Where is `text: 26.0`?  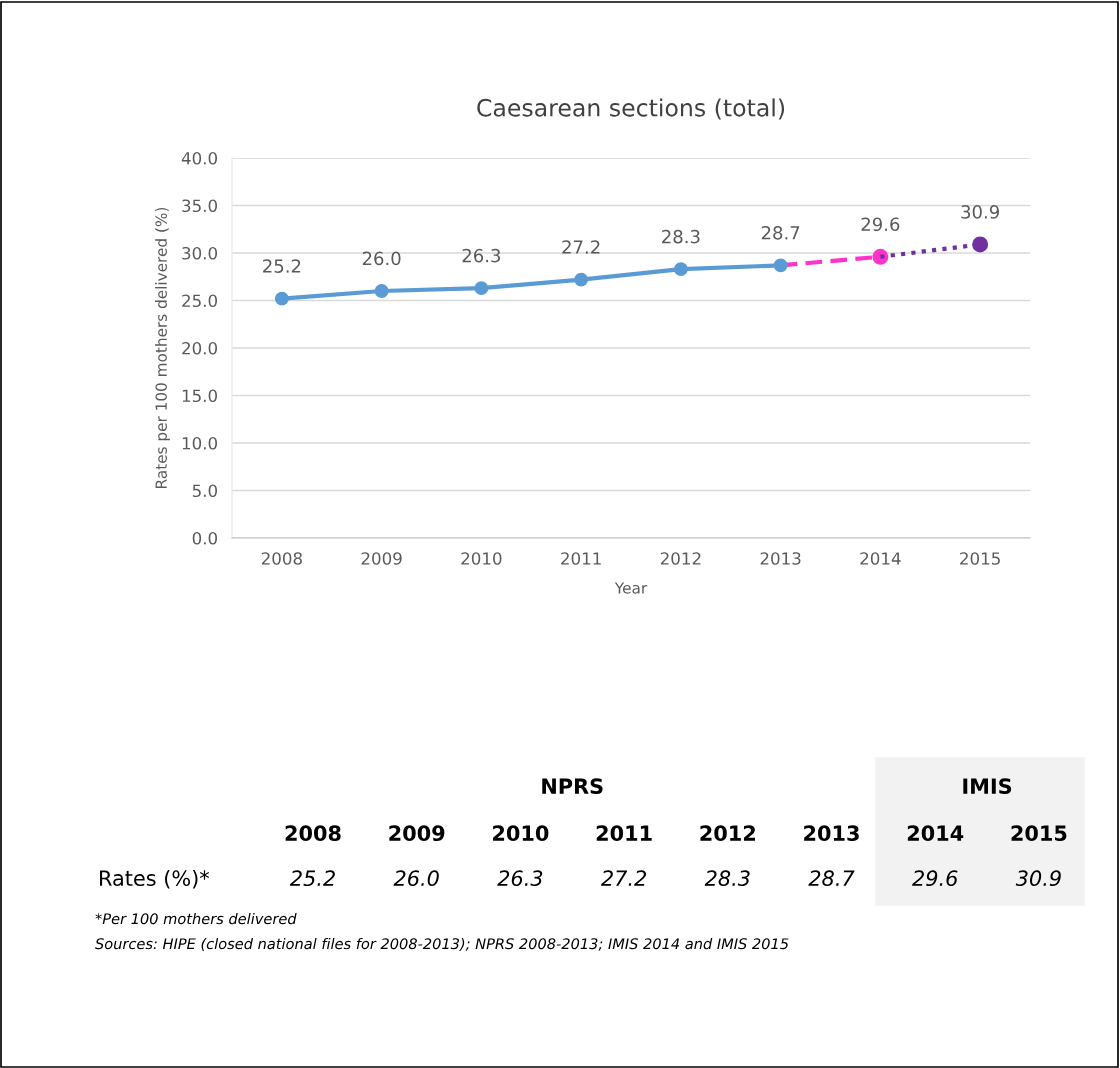 text: 26.0 is located at coordinates (416, 878).